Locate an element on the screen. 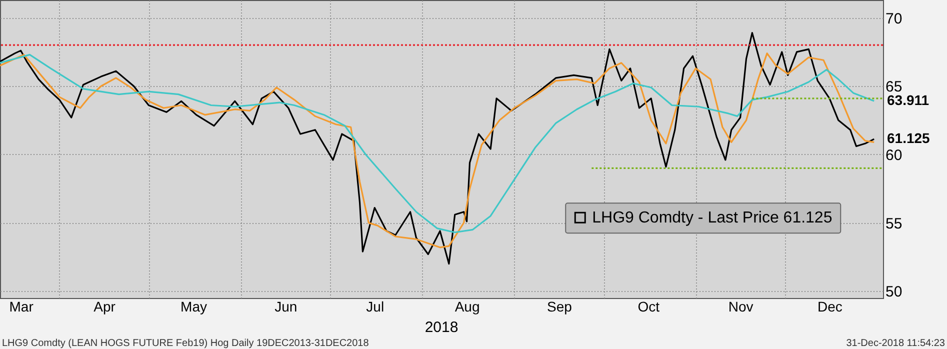 The height and width of the screenshot is (349, 947). x-tick-label: Nov is located at coordinates (741, 306).